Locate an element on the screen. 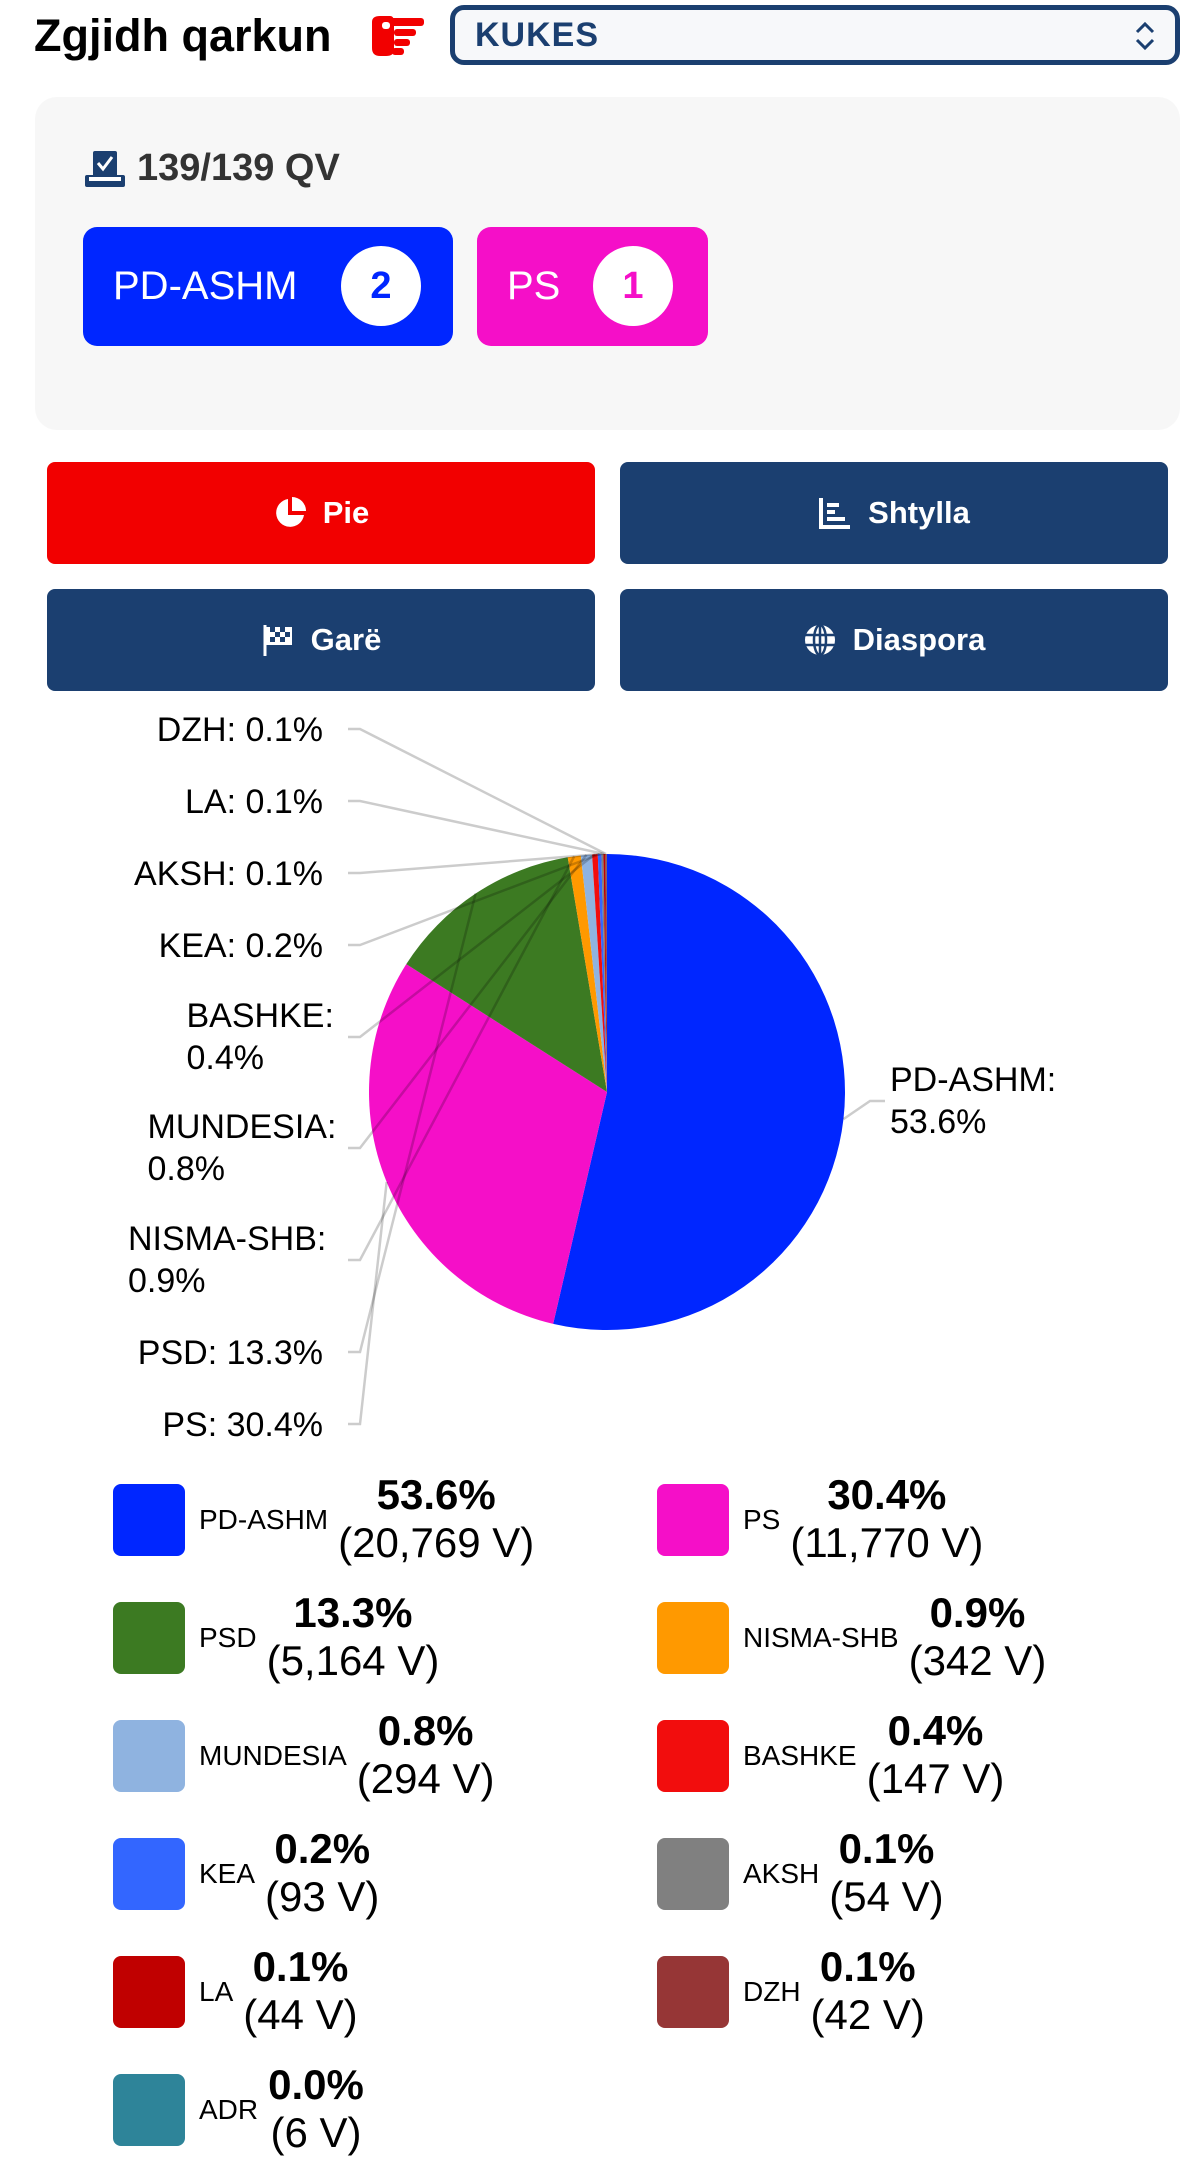  legend-votes: (20,769 V) is located at coordinates (436, 1543).